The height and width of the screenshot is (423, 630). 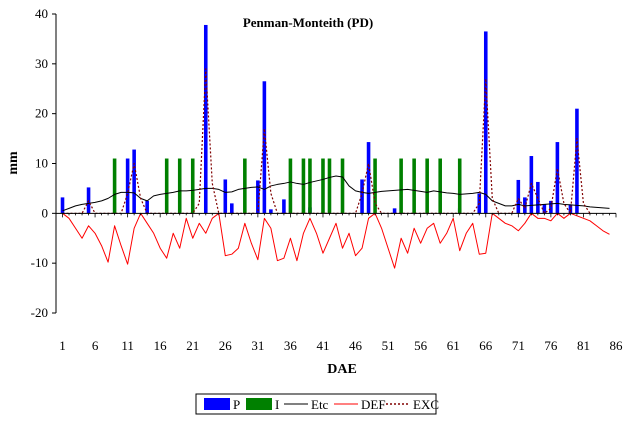 What do you see at coordinates (161, 345) in the screenshot?
I see `x-tick-label: 16` at bounding box center [161, 345].